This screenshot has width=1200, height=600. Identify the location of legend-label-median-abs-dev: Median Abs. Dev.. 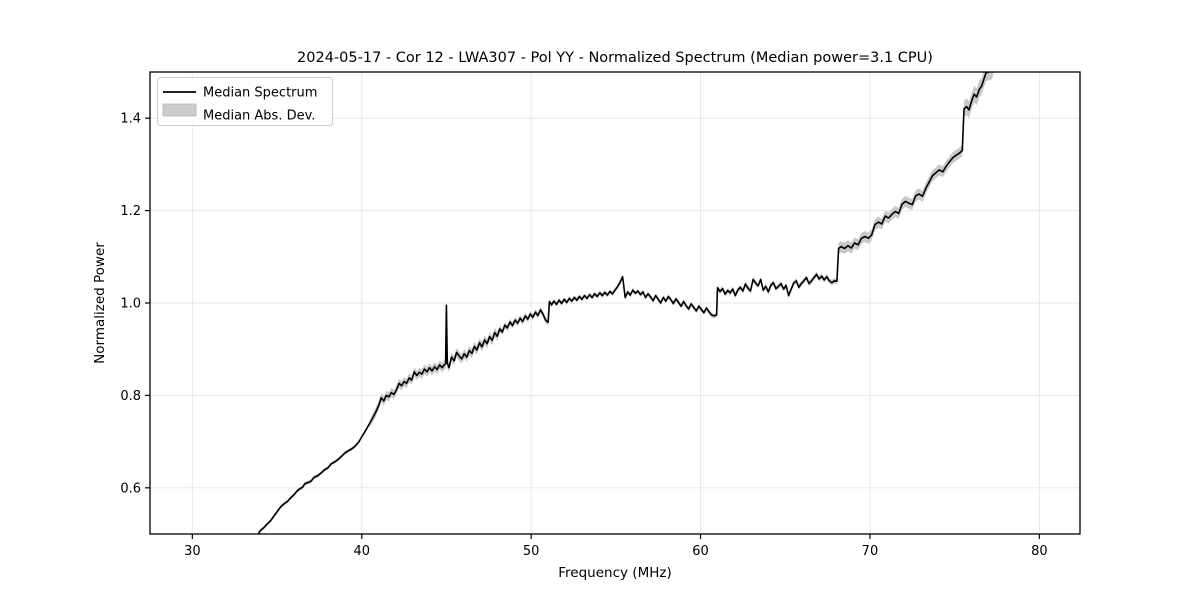
(259, 116).